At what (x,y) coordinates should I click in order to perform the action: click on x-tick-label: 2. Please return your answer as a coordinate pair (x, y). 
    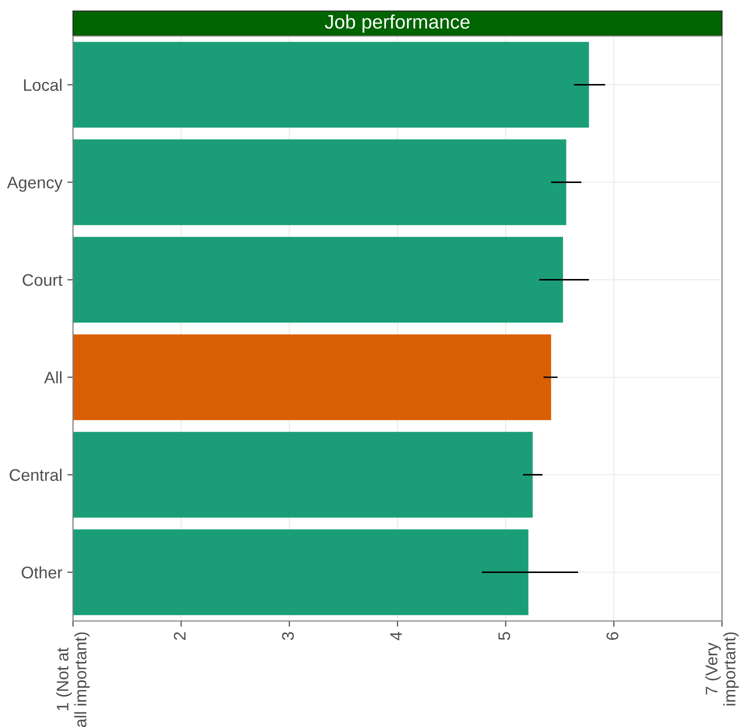
    Looking at the image, I should click on (180, 636).